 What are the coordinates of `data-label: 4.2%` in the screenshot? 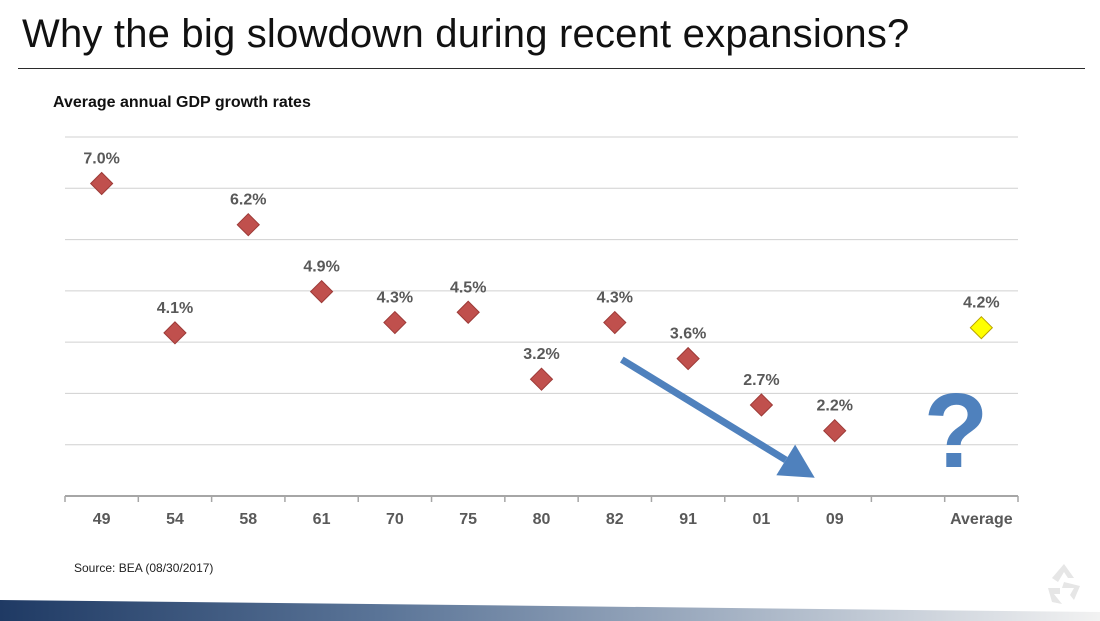 It's located at (981, 303).